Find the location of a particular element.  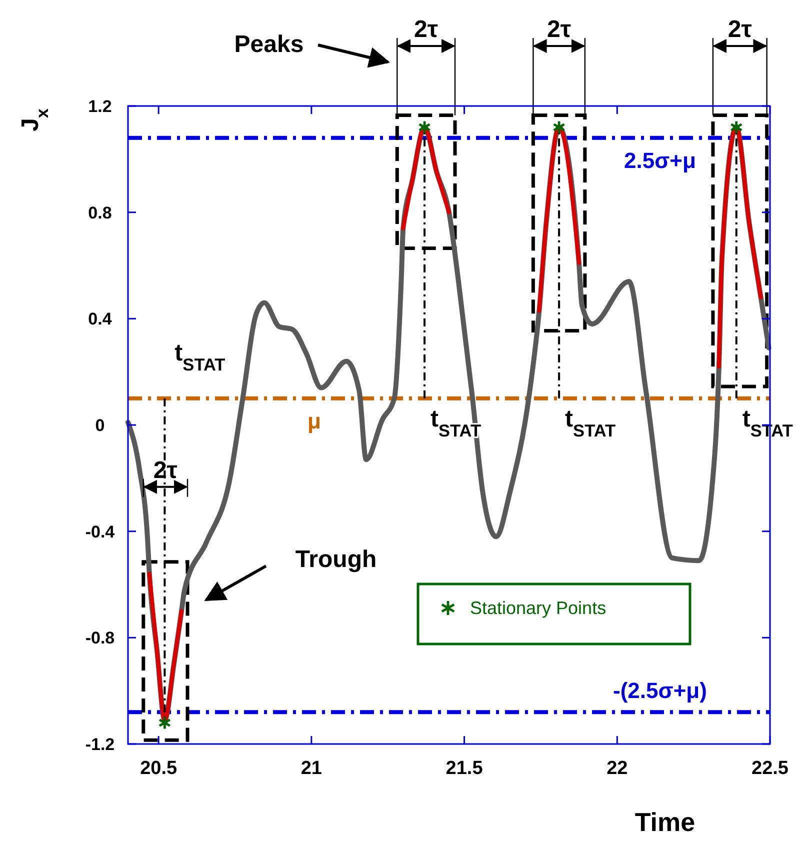

y-tick-label: 0.8 is located at coordinates (100, 212).